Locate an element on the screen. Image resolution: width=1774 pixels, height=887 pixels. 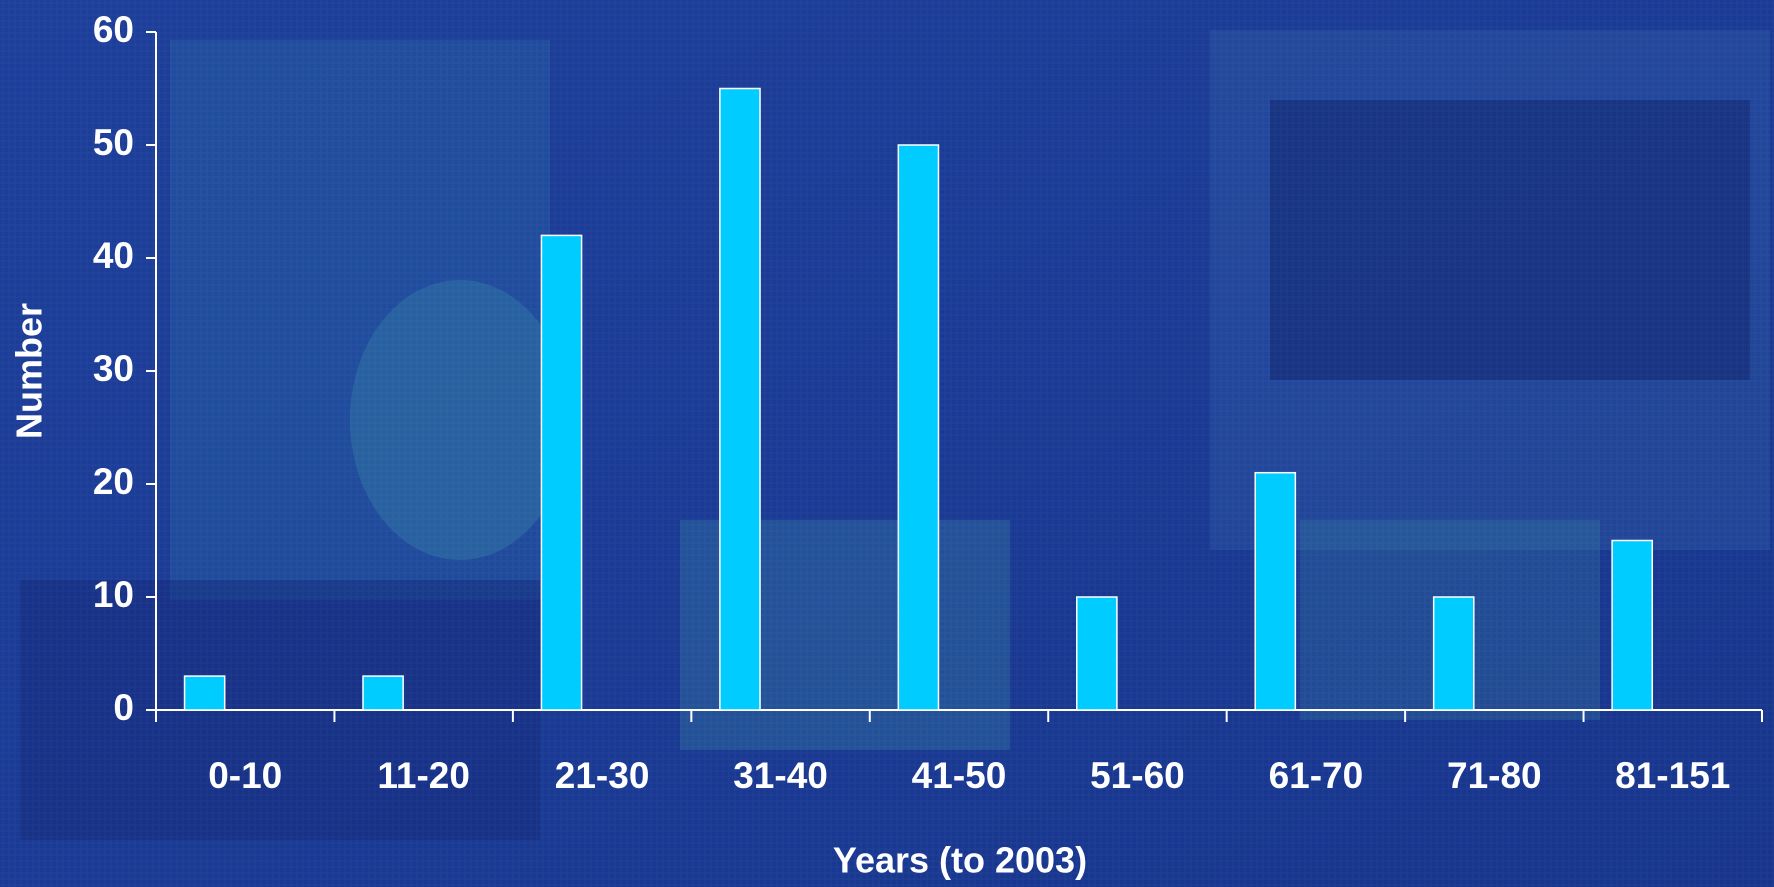
x-tick-label: 41-50 is located at coordinates (959, 775).